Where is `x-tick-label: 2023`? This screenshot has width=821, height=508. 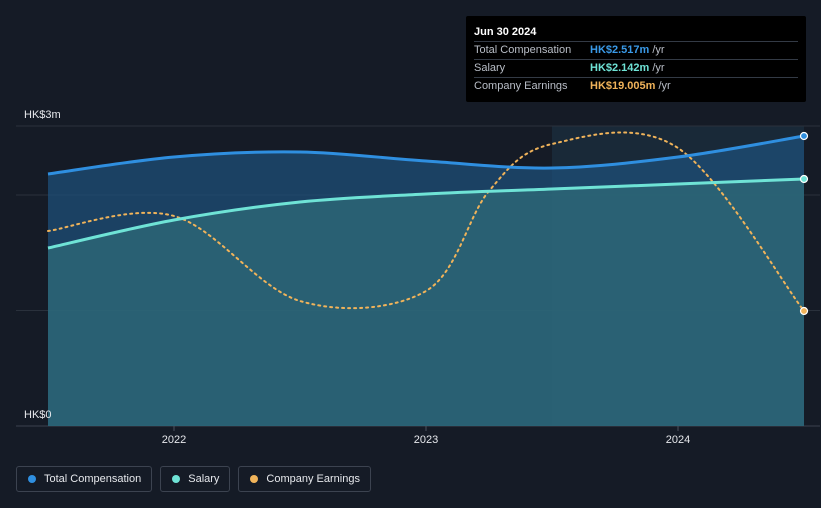
x-tick-label: 2023 is located at coordinates (426, 440).